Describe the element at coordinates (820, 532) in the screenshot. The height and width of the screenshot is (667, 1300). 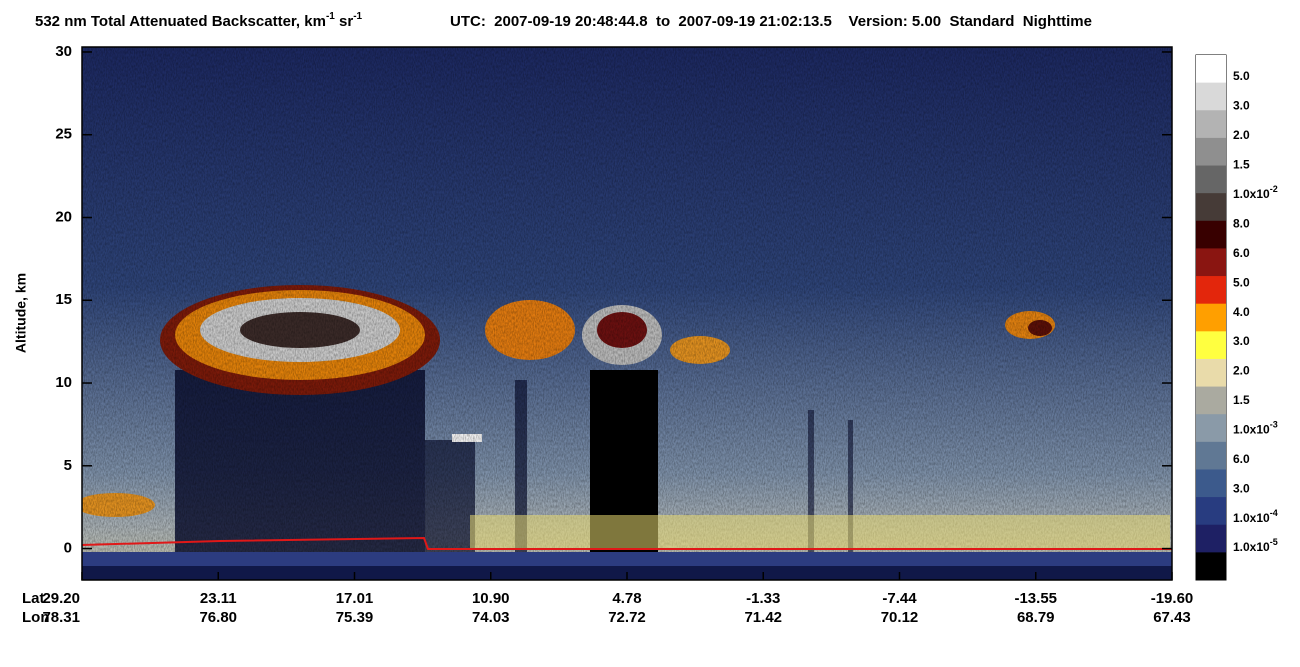
I see `boundary-layer` at that location.